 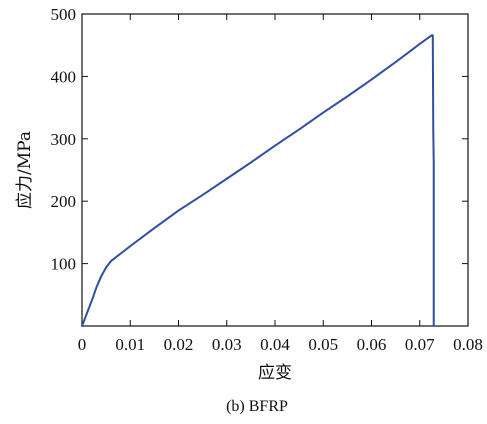 What do you see at coordinates (64, 139) in the screenshot?
I see `y-tick-label-2: 300` at bounding box center [64, 139].